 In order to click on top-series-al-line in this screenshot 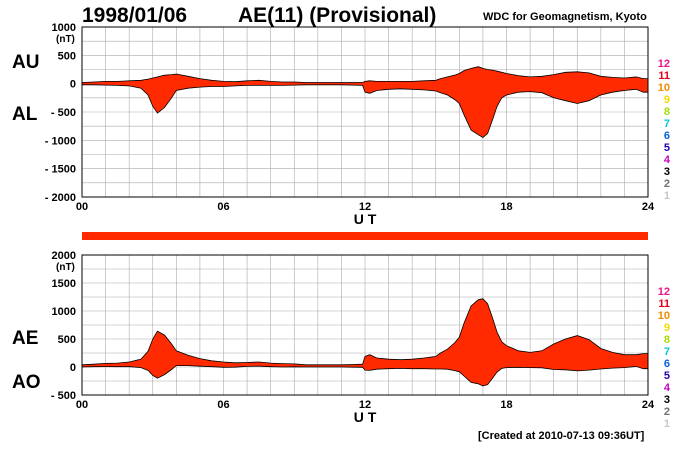, I will do `click(365, 111)`.